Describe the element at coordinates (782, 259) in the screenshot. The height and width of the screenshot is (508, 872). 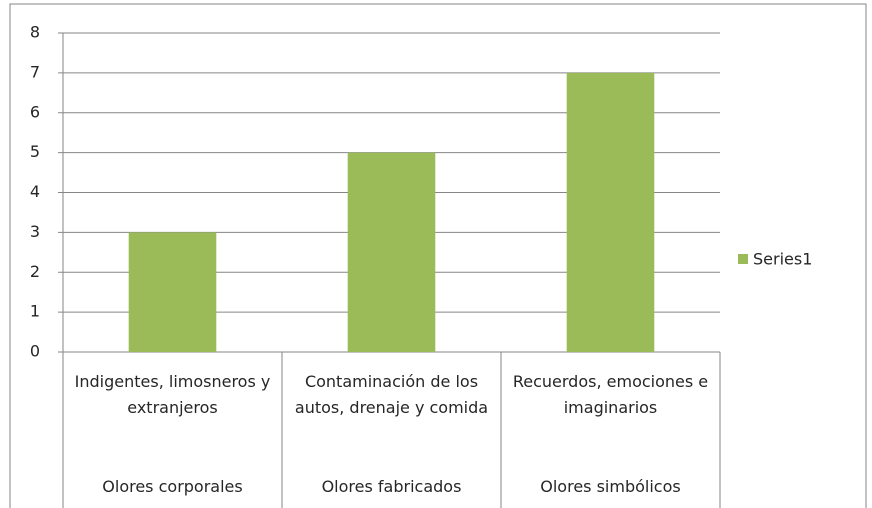
I see `legend-label: Series1` at that location.